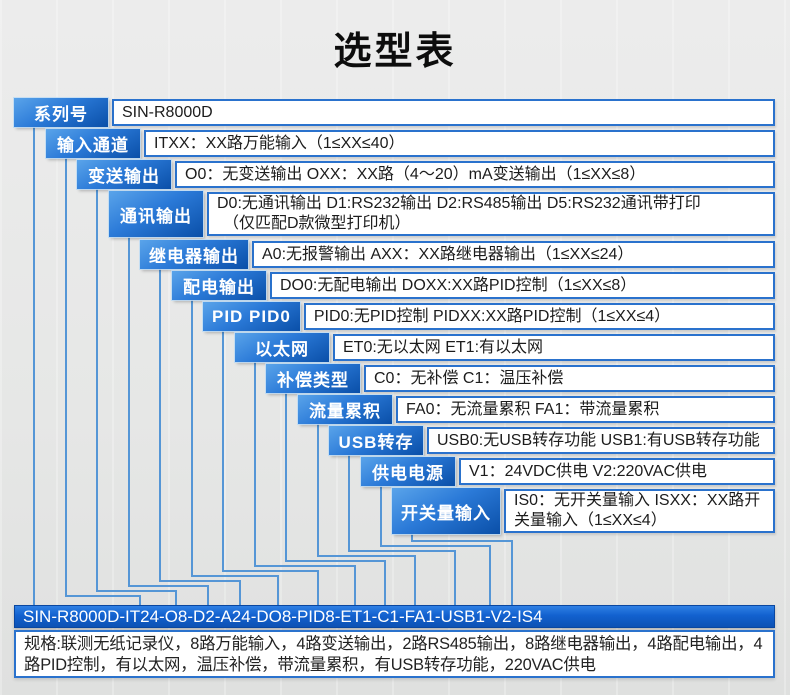 The width and height of the screenshot is (790, 695). I want to click on option-row-content: C0：无补偿 C1：温压补偿, so click(569, 378).